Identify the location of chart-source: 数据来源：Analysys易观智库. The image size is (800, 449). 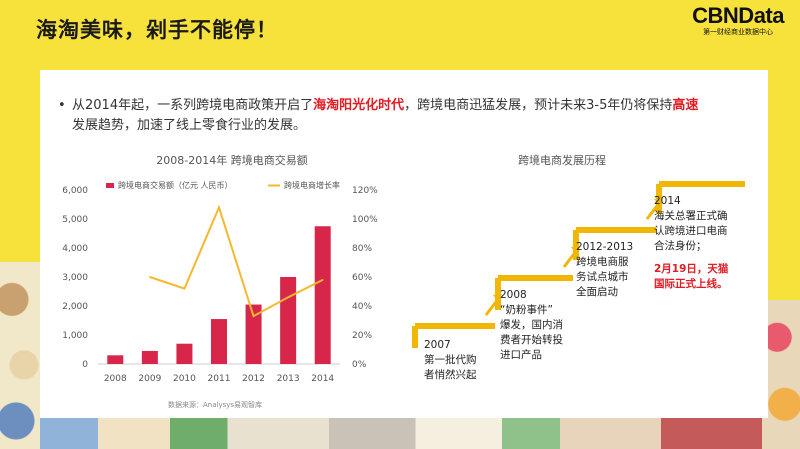
(215, 405).